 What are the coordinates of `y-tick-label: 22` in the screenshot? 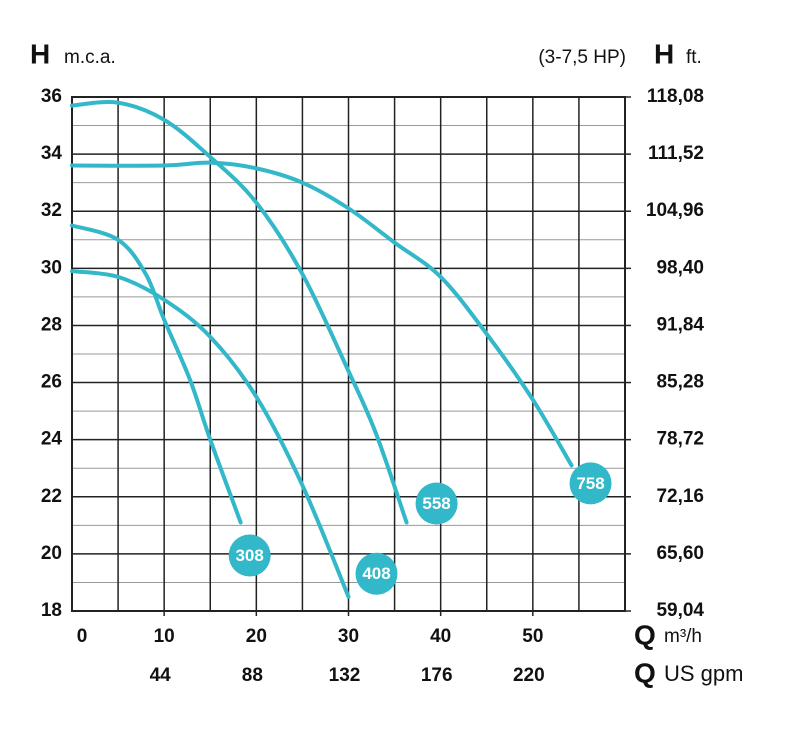 It's located at (51, 496).